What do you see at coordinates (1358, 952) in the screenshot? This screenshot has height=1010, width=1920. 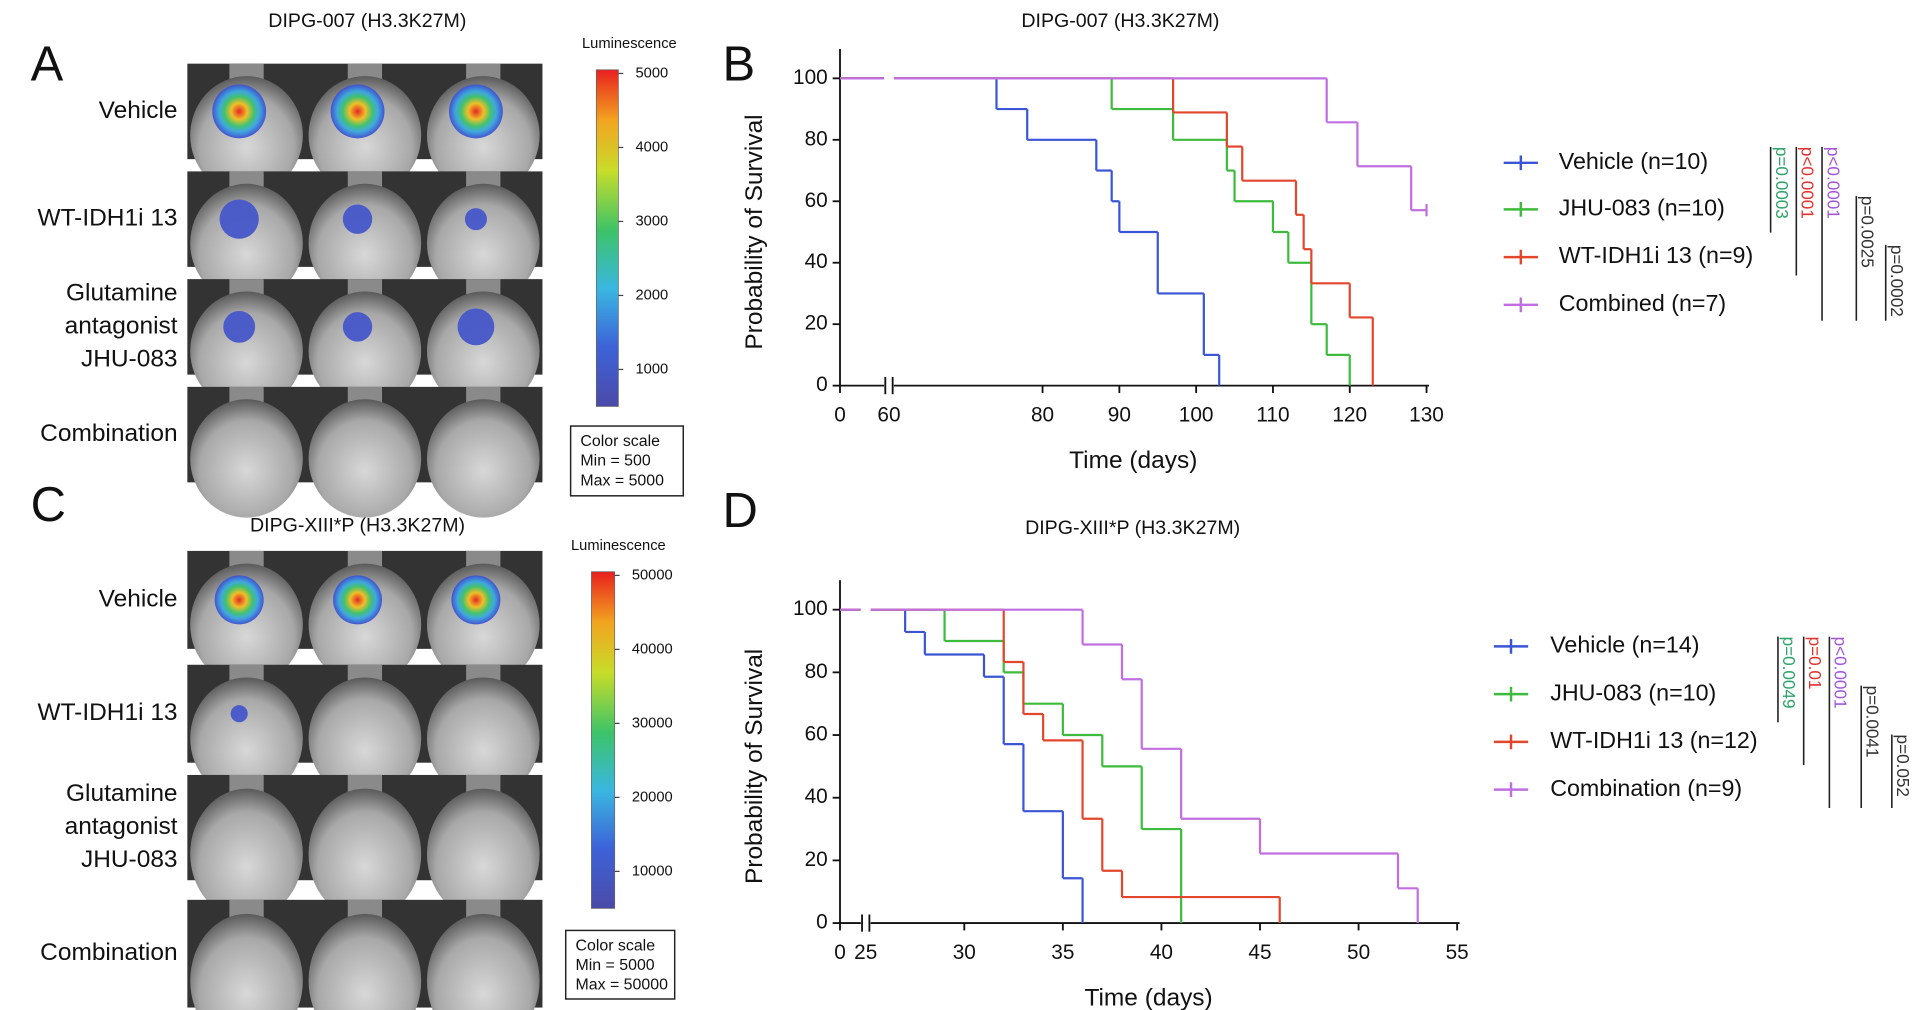 I see `x-tick-label: 50` at bounding box center [1358, 952].